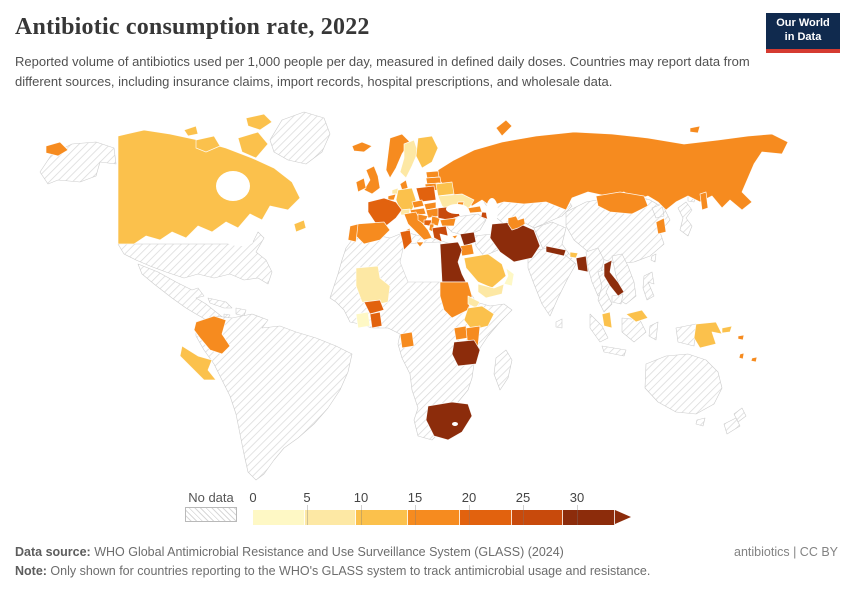  What do you see at coordinates (353, 233) in the screenshot?
I see `country-portugal` at bounding box center [353, 233].